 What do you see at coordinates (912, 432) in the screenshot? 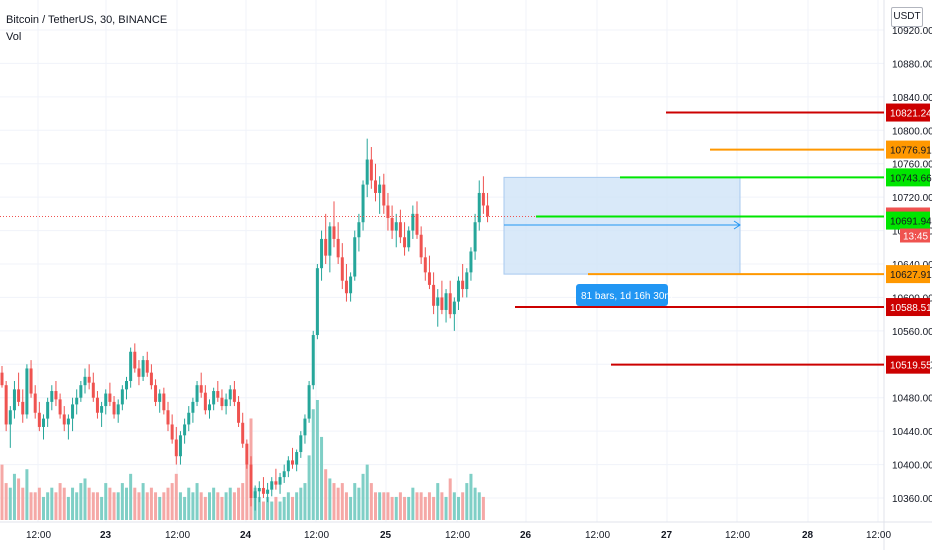
I see `price-tick-label: 10440.00` at bounding box center [912, 432].